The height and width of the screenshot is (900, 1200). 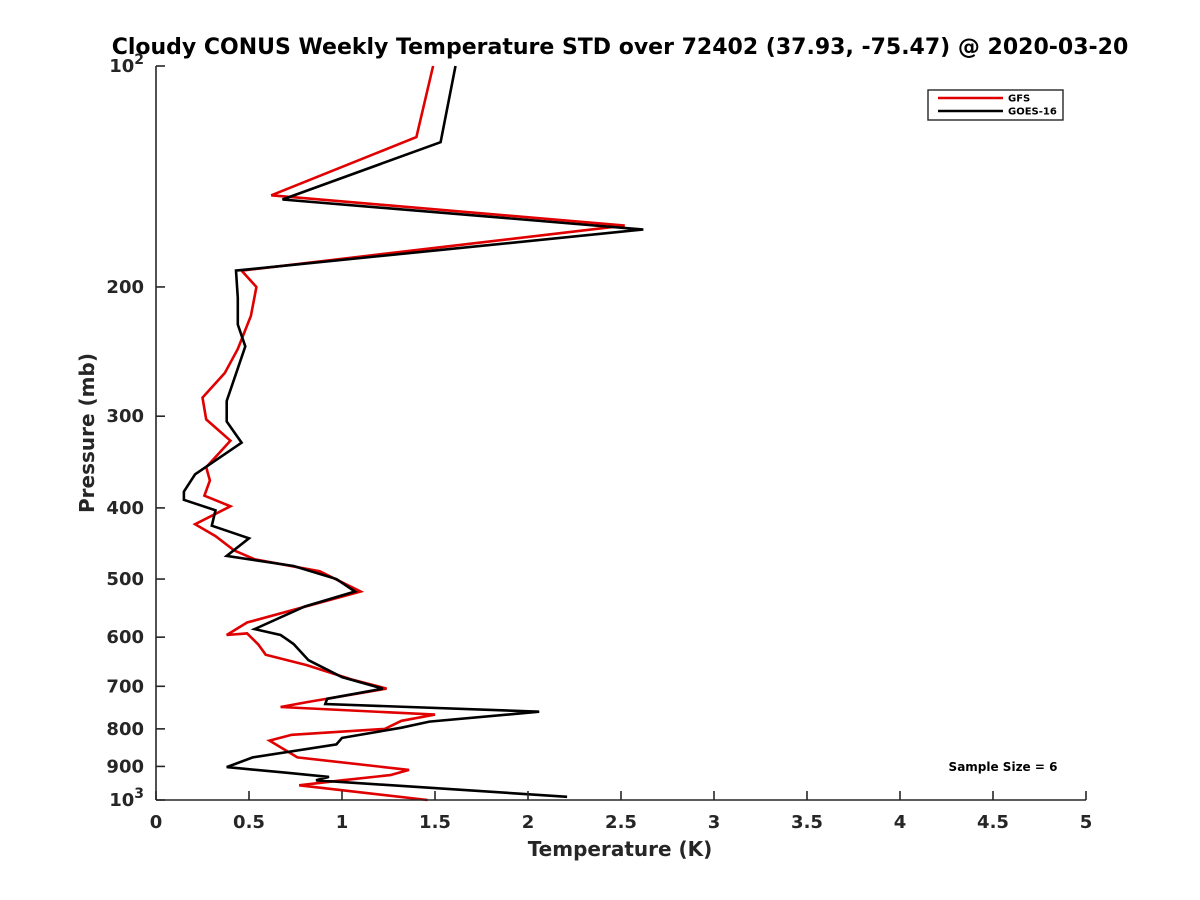 What do you see at coordinates (125, 766) in the screenshot?
I see `y-tick-label: 900` at bounding box center [125, 766].